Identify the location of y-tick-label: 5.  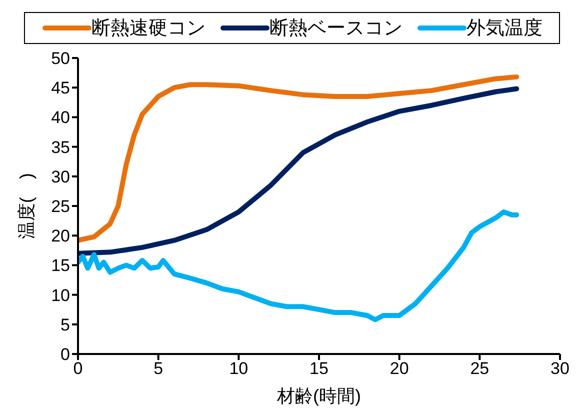
(65, 324).